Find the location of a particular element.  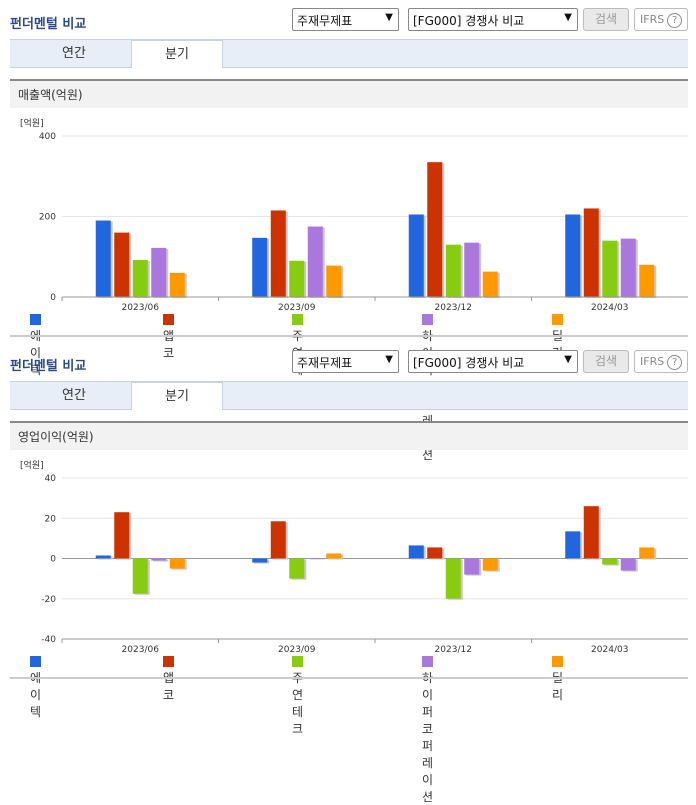

y-tick-label: 20 is located at coordinates (51, 519).